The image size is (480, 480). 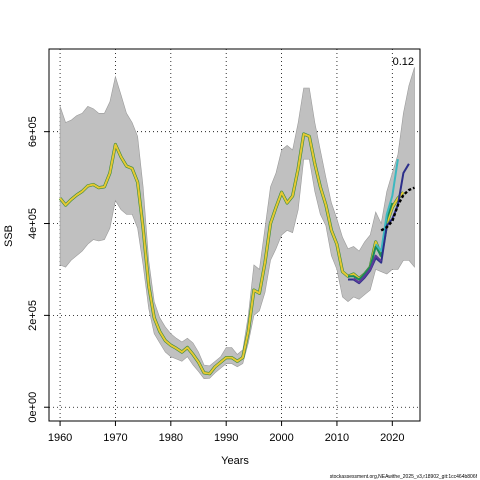 What do you see at coordinates (226, 438) in the screenshot?
I see `x-tick-label: 1990` at bounding box center [226, 438].